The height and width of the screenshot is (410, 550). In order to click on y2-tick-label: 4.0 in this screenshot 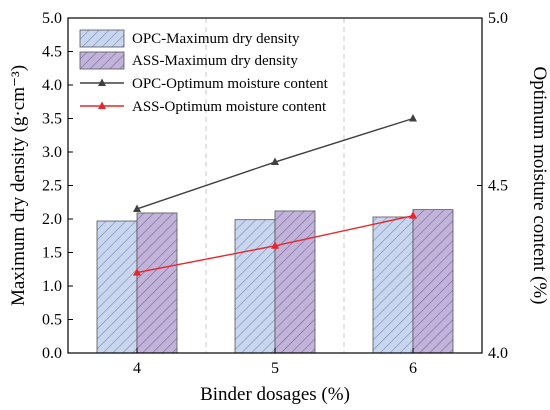, I will do `click(498, 353)`.